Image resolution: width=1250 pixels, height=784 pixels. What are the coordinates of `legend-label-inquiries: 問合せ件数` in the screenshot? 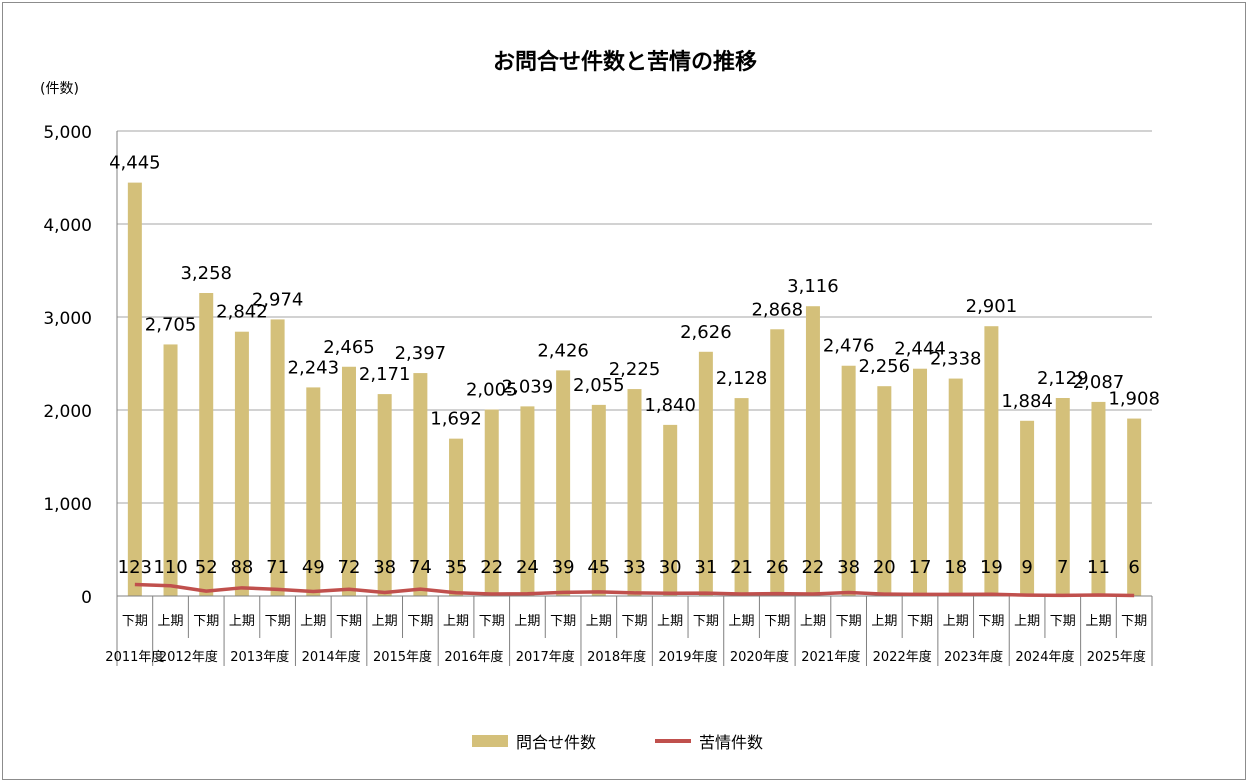 It's located at (556, 742).